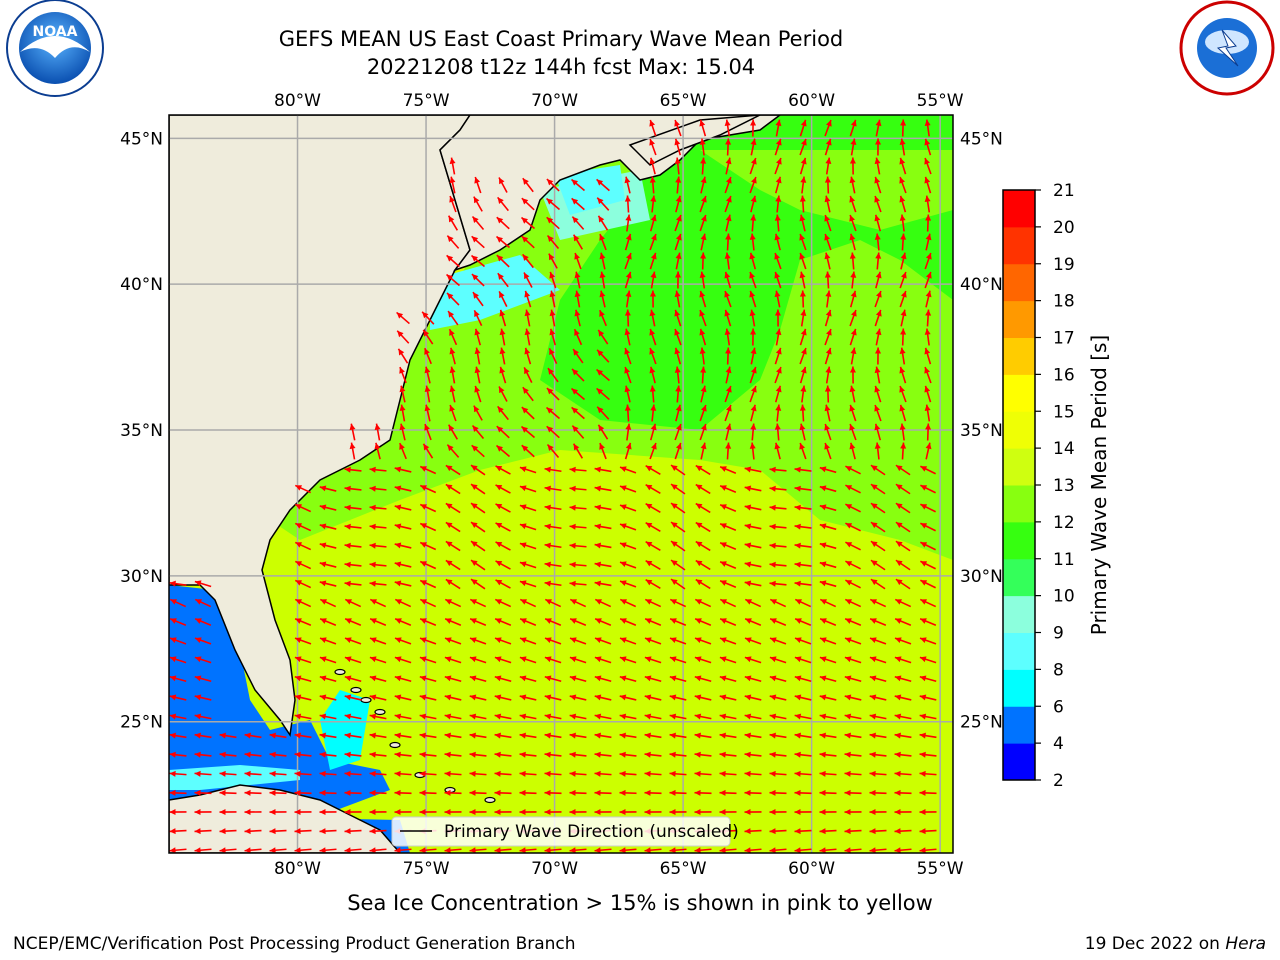  I want to click on colorbar-tick-label: 20, so click(1064, 228).